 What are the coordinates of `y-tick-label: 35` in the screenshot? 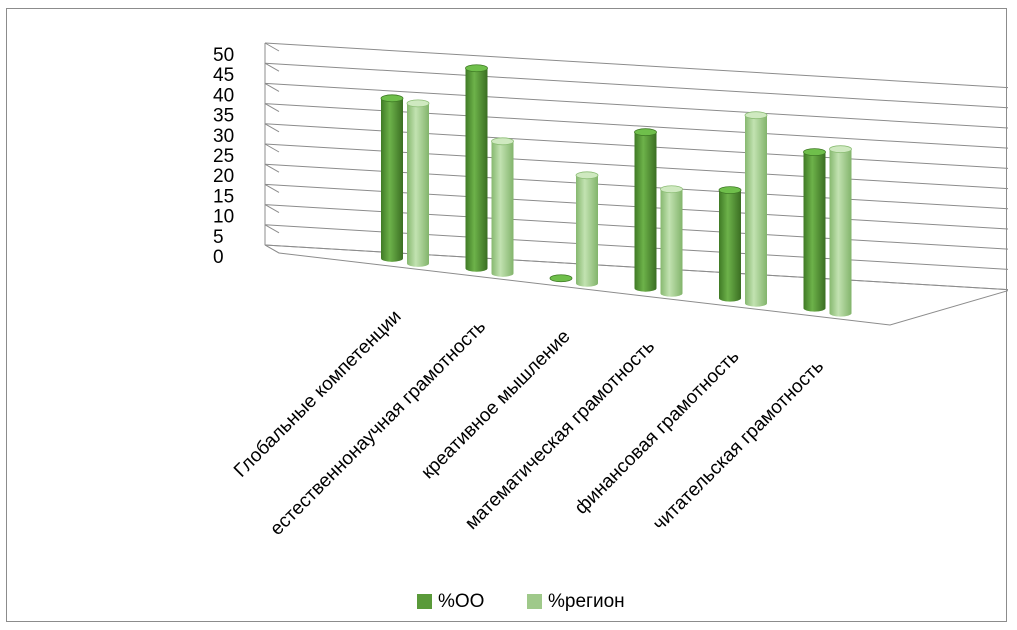 It's located at (223, 116).